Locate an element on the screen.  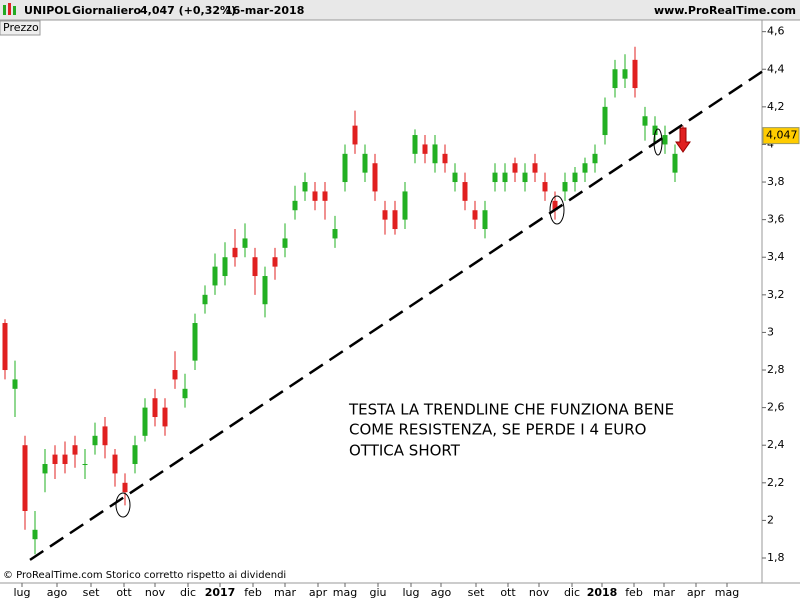
panel-label: Prezzo is located at coordinates (21, 27).